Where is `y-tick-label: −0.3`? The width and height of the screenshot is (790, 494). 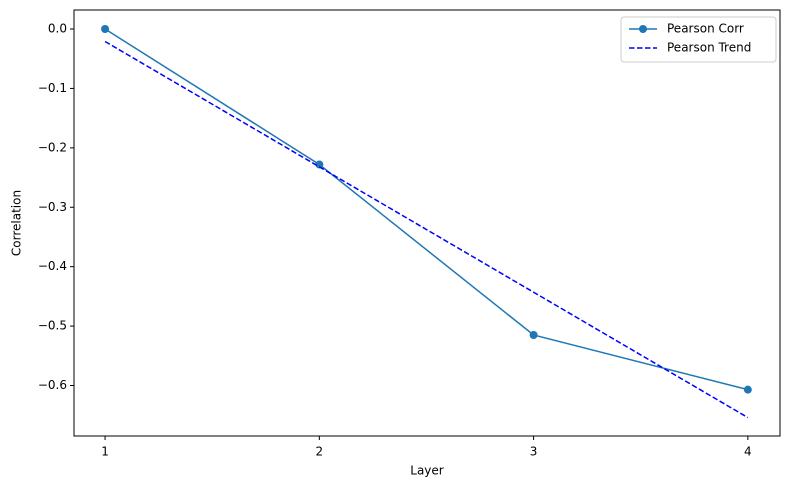
y-tick-label: −0.3 is located at coordinates (52, 207).